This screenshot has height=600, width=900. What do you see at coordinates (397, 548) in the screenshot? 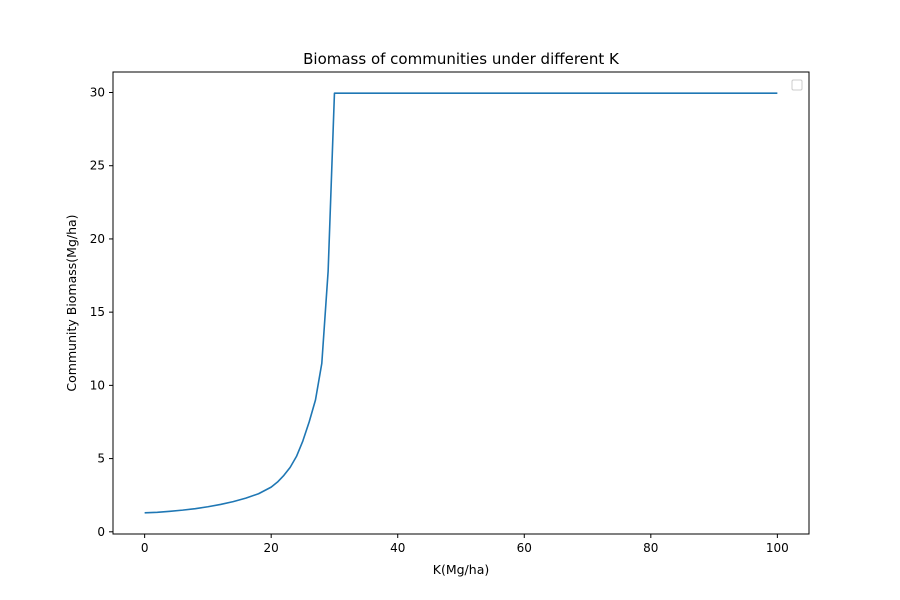
I see `x-tick-label: 40` at bounding box center [397, 548].